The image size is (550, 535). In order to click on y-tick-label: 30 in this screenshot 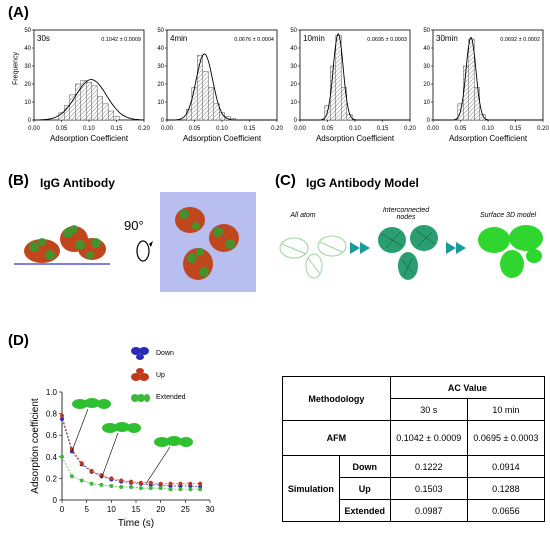, I will do `click(160, 67)`.